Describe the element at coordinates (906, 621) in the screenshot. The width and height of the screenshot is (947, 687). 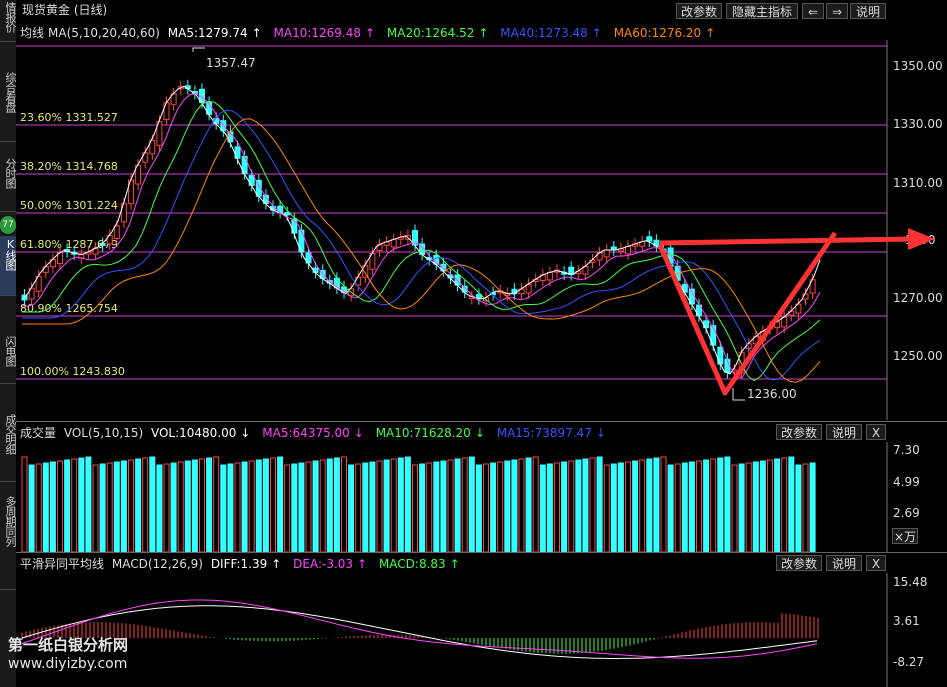
I see `macd-tick-2: 3.61` at that location.